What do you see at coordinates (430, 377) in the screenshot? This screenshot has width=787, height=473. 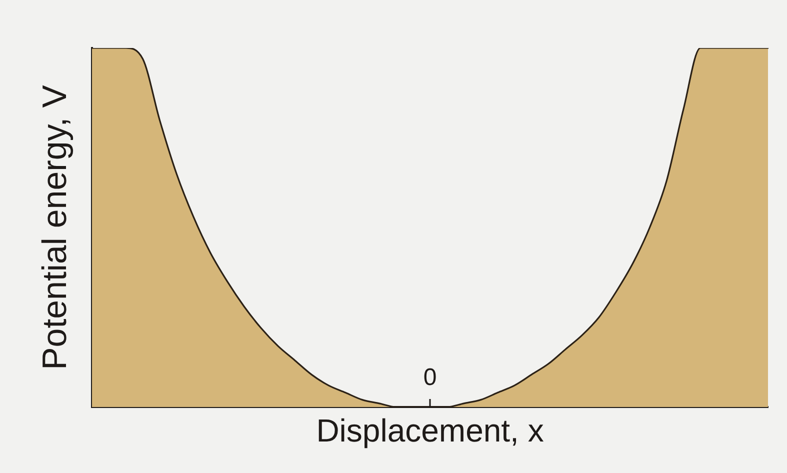 I see `annotation: 0` at bounding box center [430, 377].